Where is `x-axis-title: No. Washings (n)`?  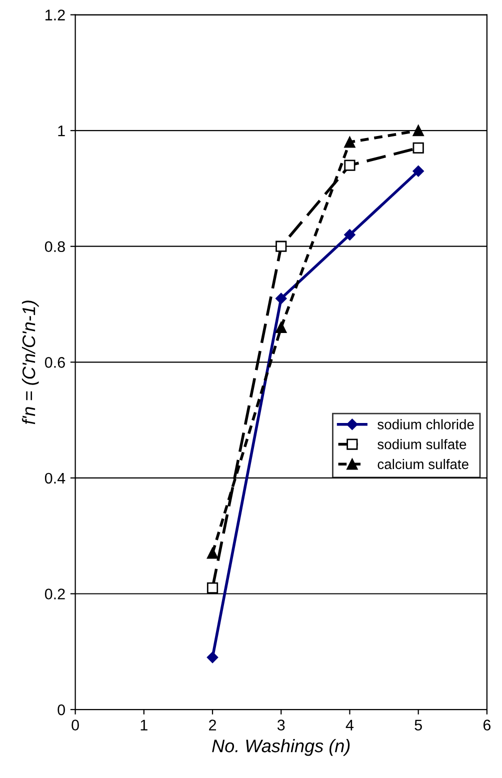 x-axis-title: No. Washings (n) is located at coordinates (281, 747).